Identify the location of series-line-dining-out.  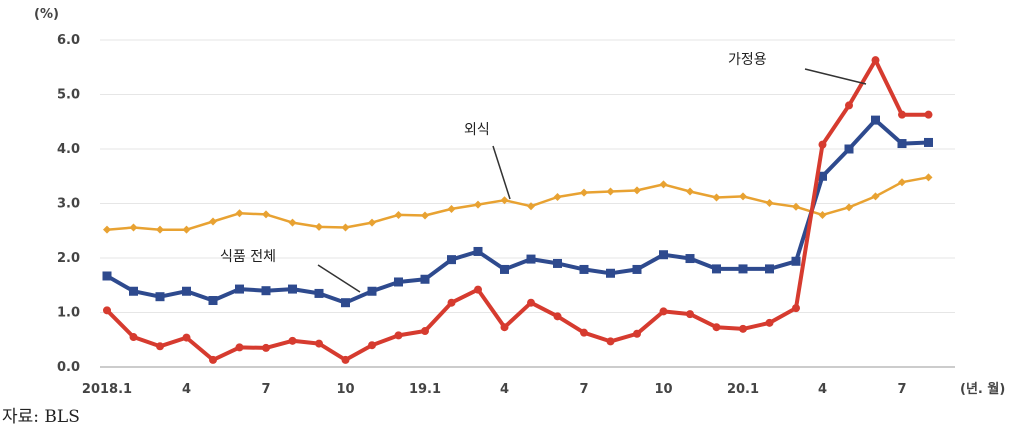
(517, 203).